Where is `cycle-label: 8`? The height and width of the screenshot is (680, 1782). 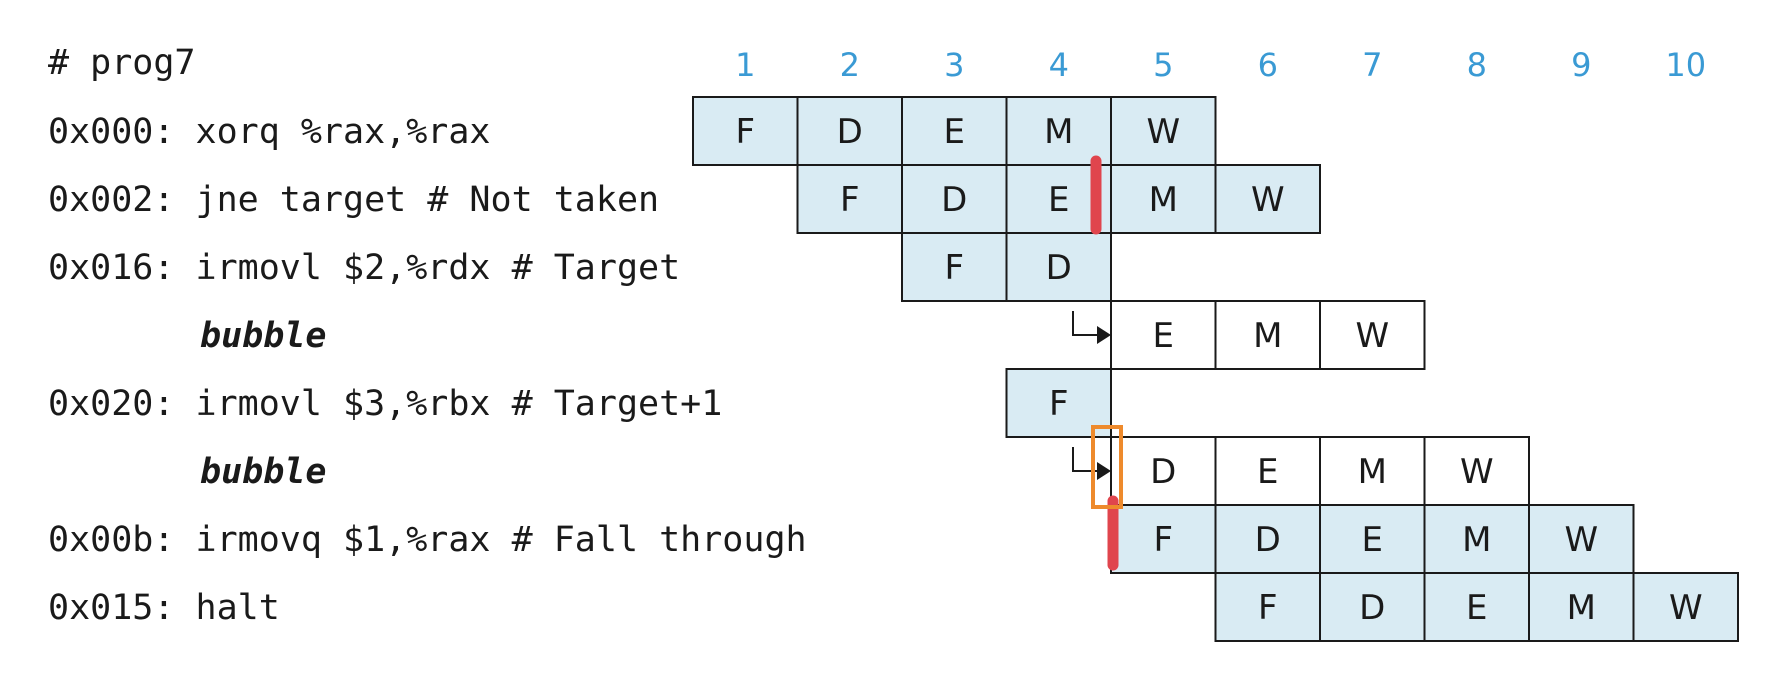
cycle-label: 8 is located at coordinates (1477, 65).